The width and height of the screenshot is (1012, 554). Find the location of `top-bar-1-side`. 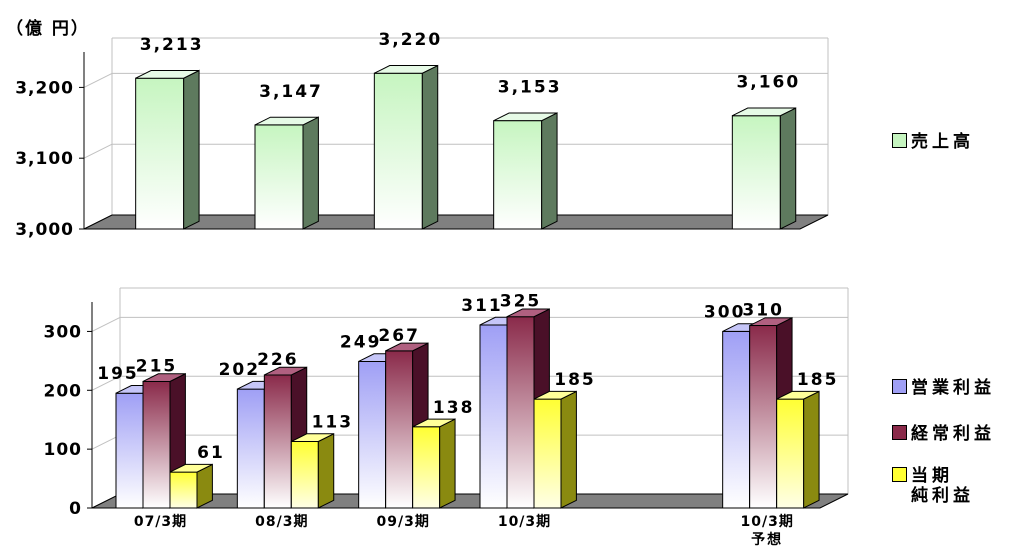

top-bar-1-side is located at coordinates (310, 173).